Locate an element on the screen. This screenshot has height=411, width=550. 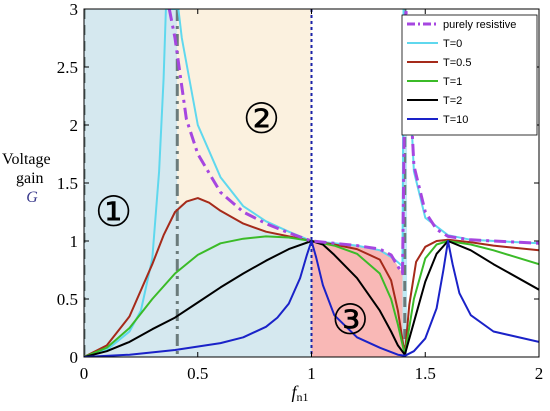
legend-label: T=0 is located at coordinates (452, 44).